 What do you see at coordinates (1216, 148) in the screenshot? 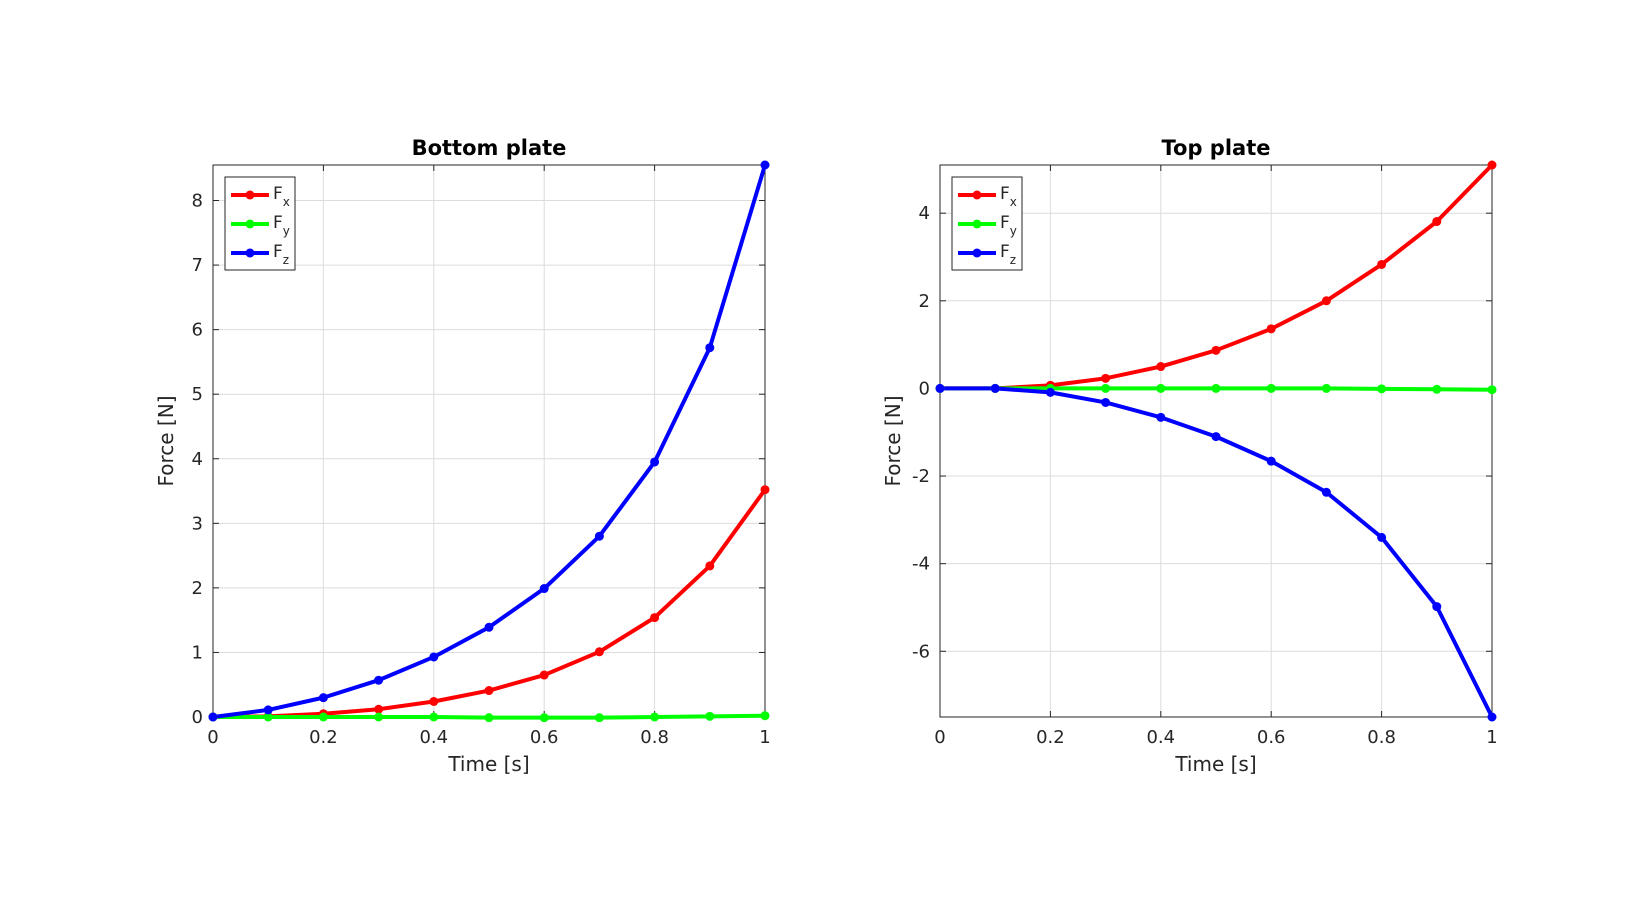
I see `chart-title: Top plate` at bounding box center [1216, 148].